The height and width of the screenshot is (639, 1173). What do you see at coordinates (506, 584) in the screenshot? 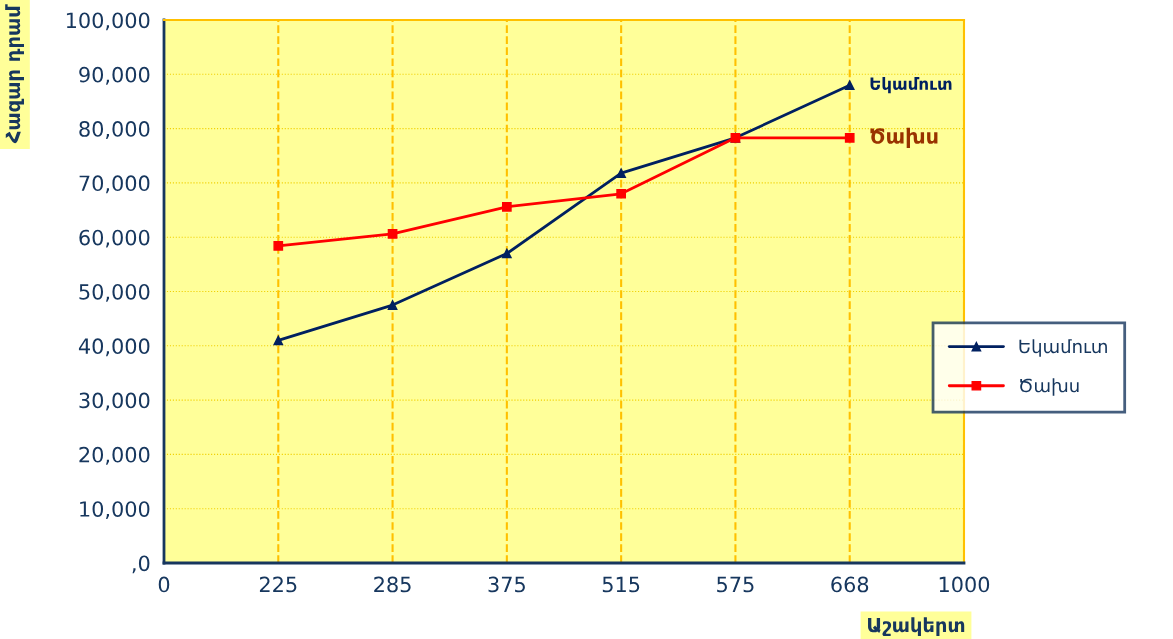
I see `x-tick-label: 375` at bounding box center [506, 584].